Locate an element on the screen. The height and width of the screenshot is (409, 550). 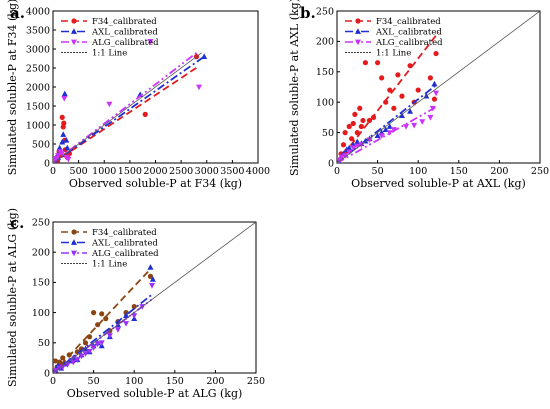
y-tick-label: 200 is located at coordinates (325, 42).